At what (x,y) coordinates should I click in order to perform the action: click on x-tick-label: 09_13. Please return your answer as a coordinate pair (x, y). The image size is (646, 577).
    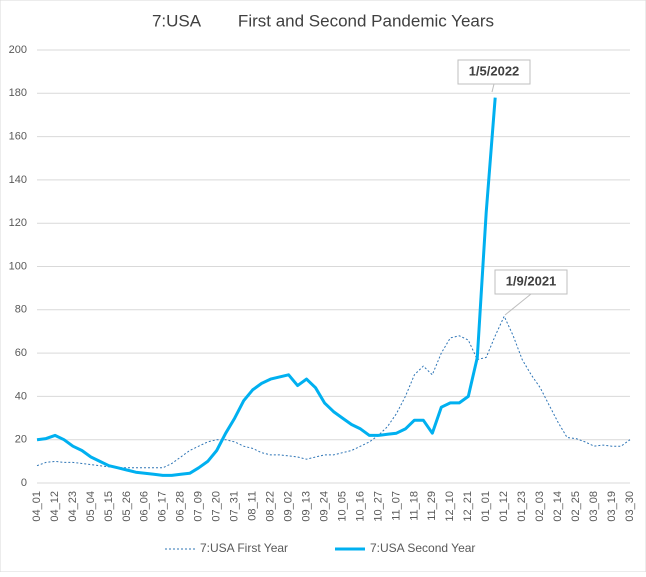
    Looking at the image, I should click on (306, 506).